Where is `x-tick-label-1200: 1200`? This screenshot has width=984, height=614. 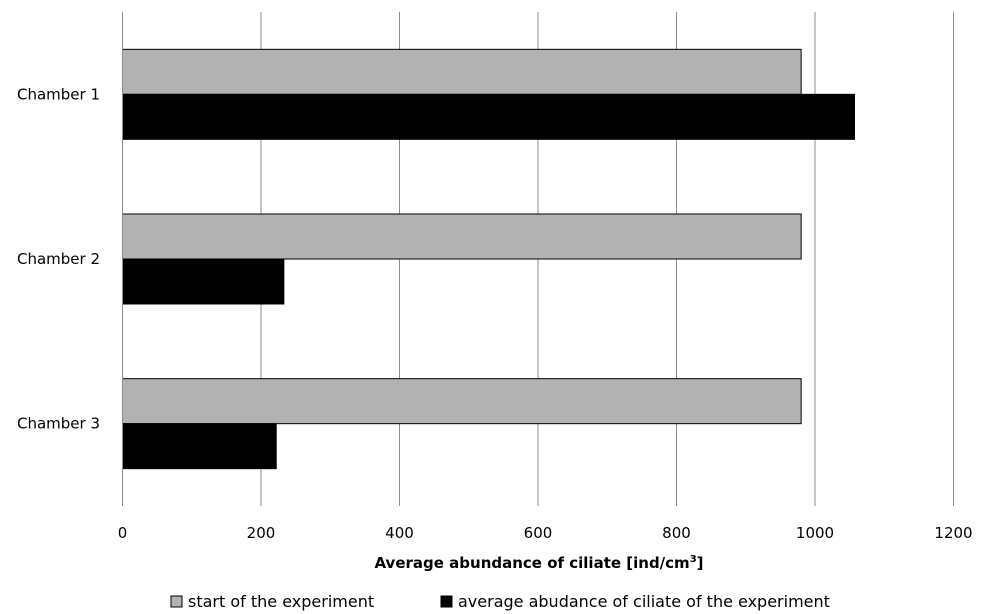 x-tick-label-1200: 1200 is located at coordinates (953, 533).